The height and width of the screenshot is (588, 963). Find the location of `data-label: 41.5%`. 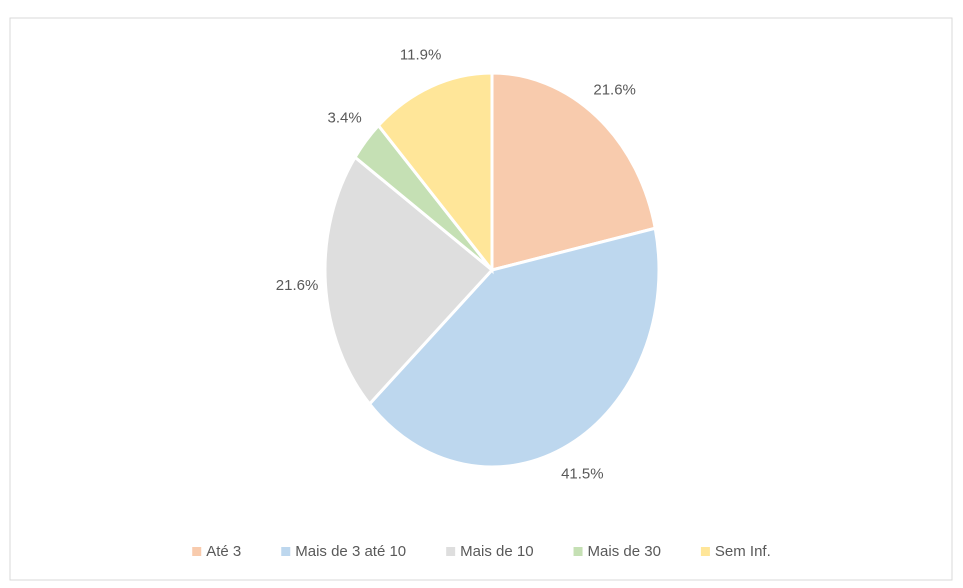

data-label: 41.5% is located at coordinates (582, 473).